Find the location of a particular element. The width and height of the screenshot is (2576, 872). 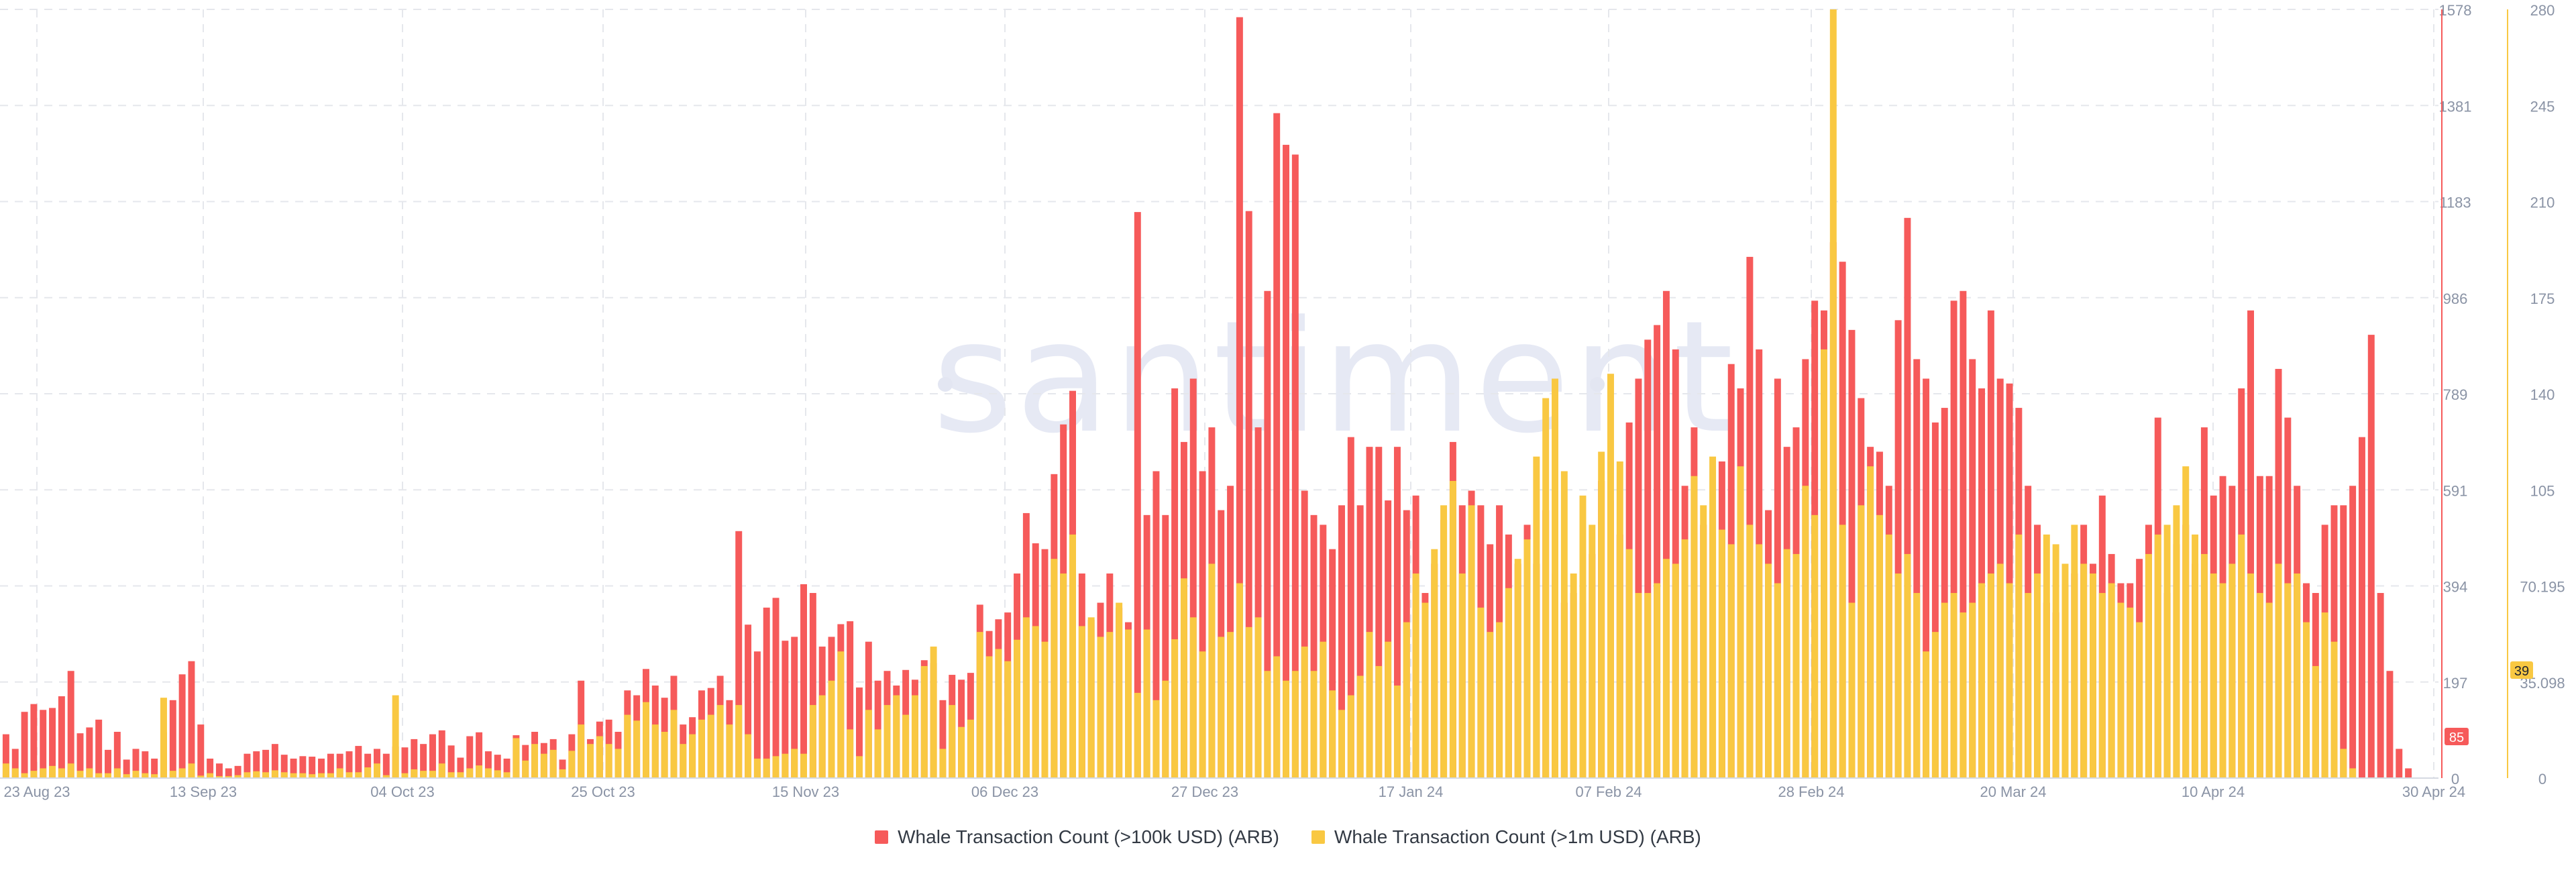

y-right-tick-label: 210 is located at coordinates (2542, 203).